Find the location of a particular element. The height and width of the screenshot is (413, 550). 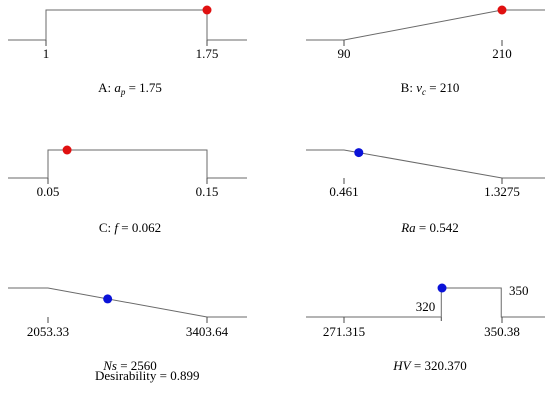

panel-6: 320 350 271.315 350.38 HV = 320.370 is located at coordinates (425, 328).